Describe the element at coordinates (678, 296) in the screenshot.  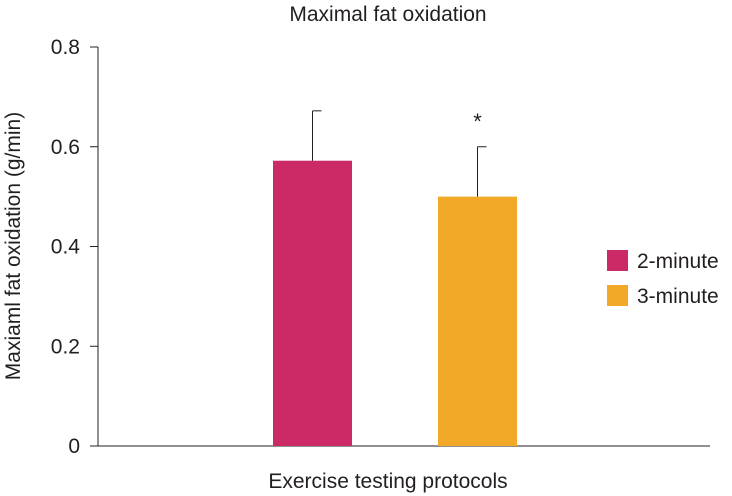
I see `legend-label-3-minute: 3-minute` at that location.